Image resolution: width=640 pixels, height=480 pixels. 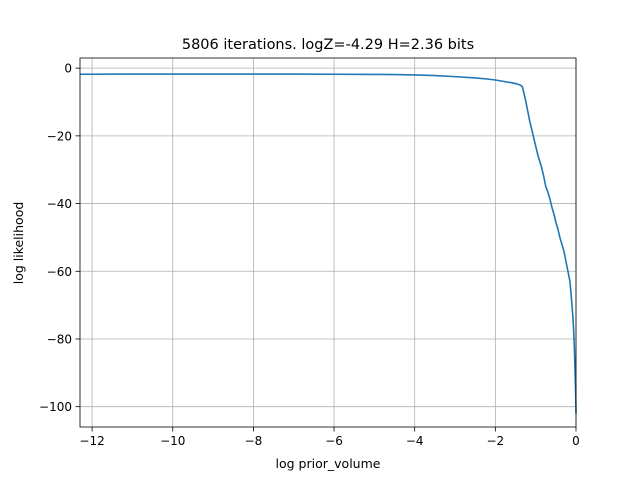 I want to click on x-tick-label: −6, so click(x=334, y=441).